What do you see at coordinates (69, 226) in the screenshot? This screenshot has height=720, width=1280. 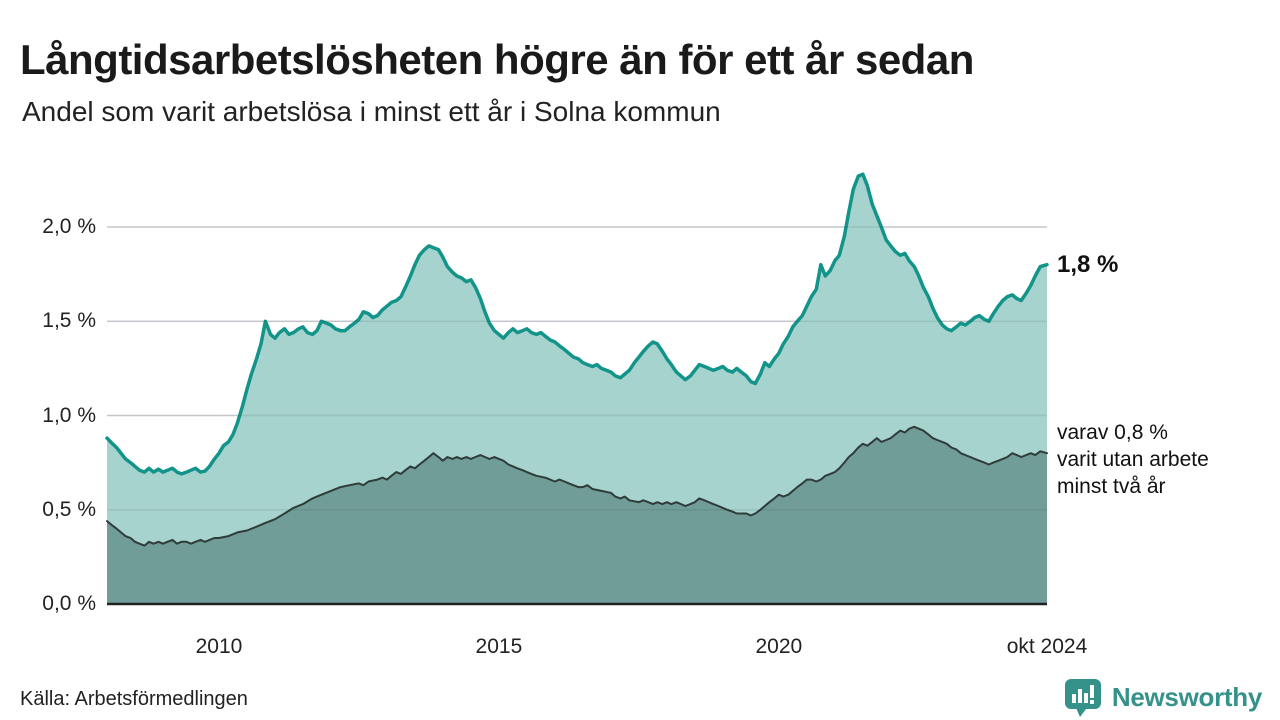 I see `y-axis-label: 2,0 %` at bounding box center [69, 226].